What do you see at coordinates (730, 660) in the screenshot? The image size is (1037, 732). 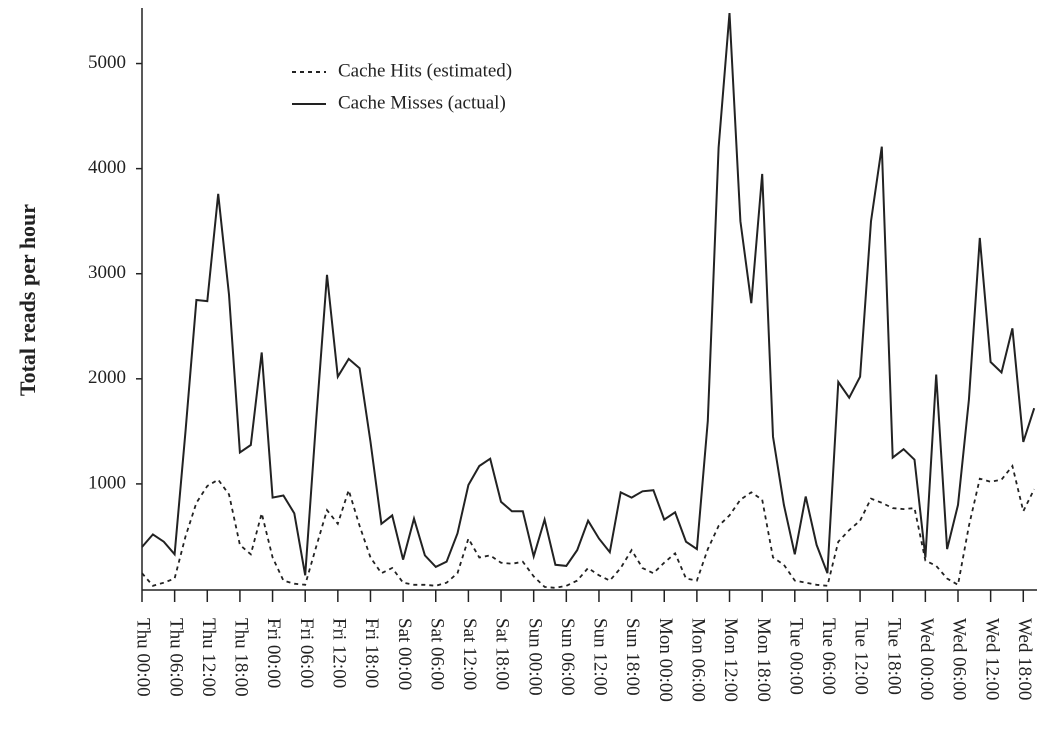 I see `x-tick-label: Mon 12:00` at bounding box center [730, 660].